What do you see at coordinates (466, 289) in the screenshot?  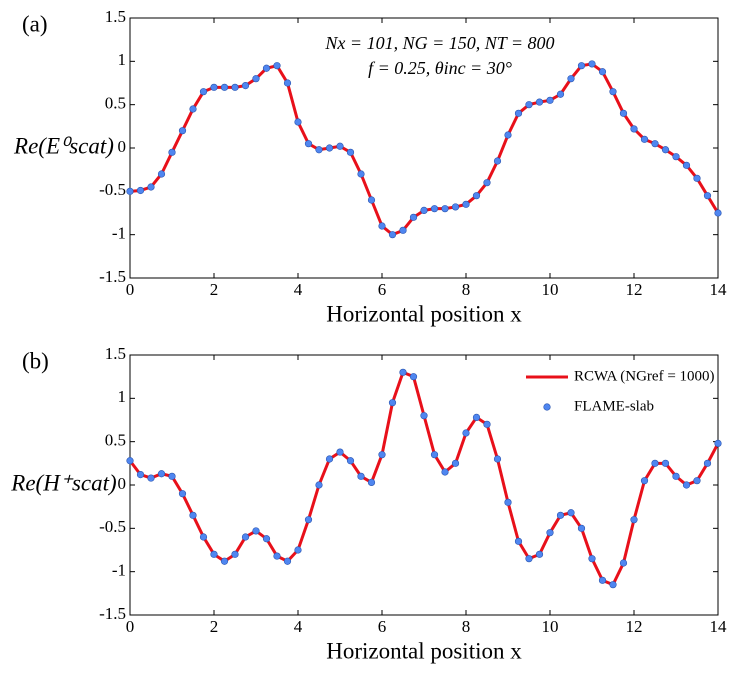 I see `x-tick-label: 8` at bounding box center [466, 289].